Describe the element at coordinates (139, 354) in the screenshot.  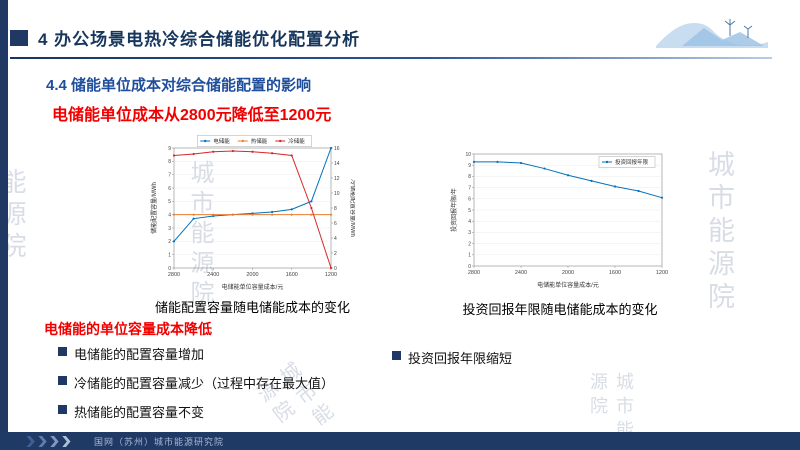
I see `bullet-text: 电储能的配置容量增加` at that location.